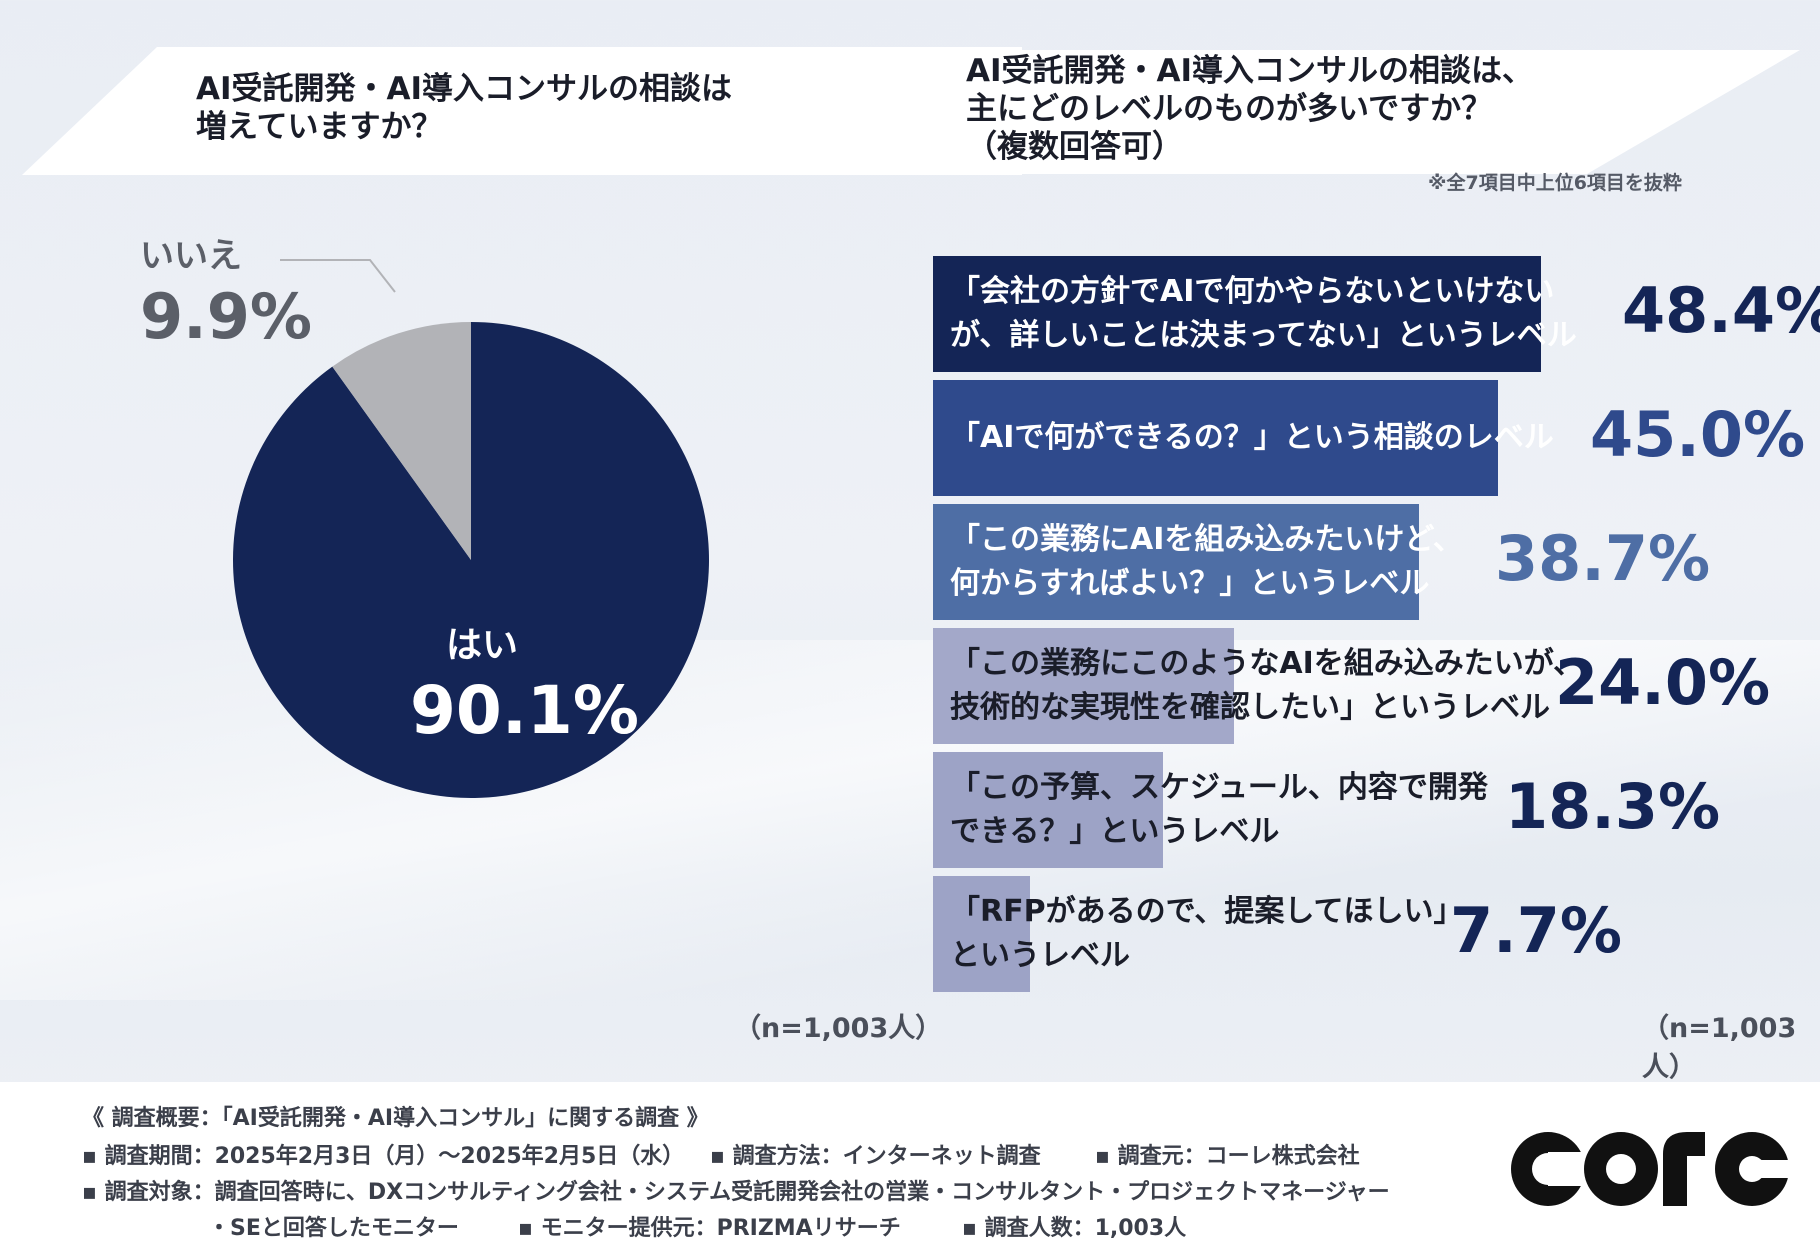 This screenshot has width=1820, height=1260. What do you see at coordinates (464, 108) in the screenshot?
I see `left-chart-title: AI受託開発・AI導入コンサルの相談は 増えていますか？` at bounding box center [464, 108].